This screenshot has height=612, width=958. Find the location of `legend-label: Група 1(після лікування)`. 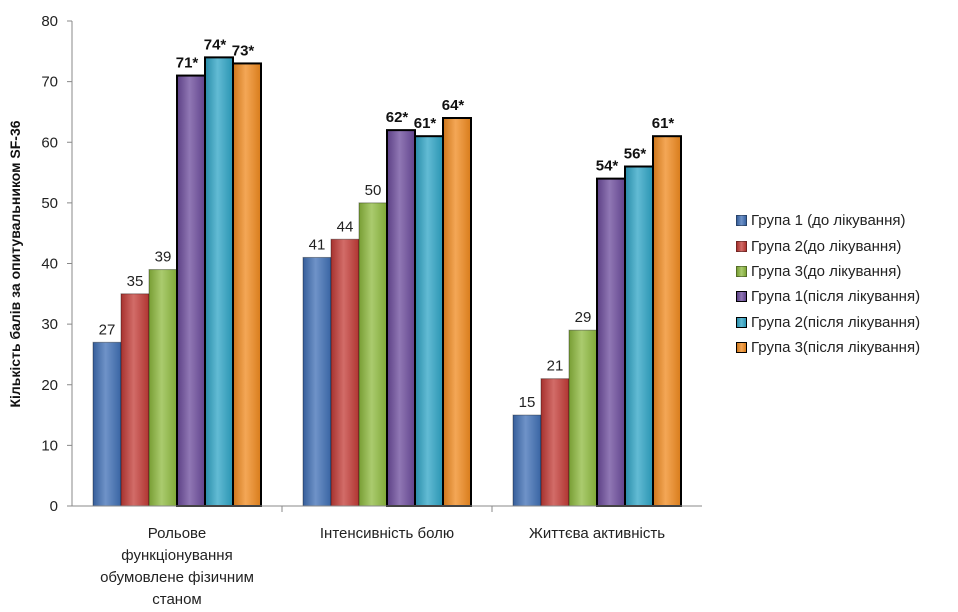

legend-label: Група 1(після лікування) is located at coordinates (836, 297).